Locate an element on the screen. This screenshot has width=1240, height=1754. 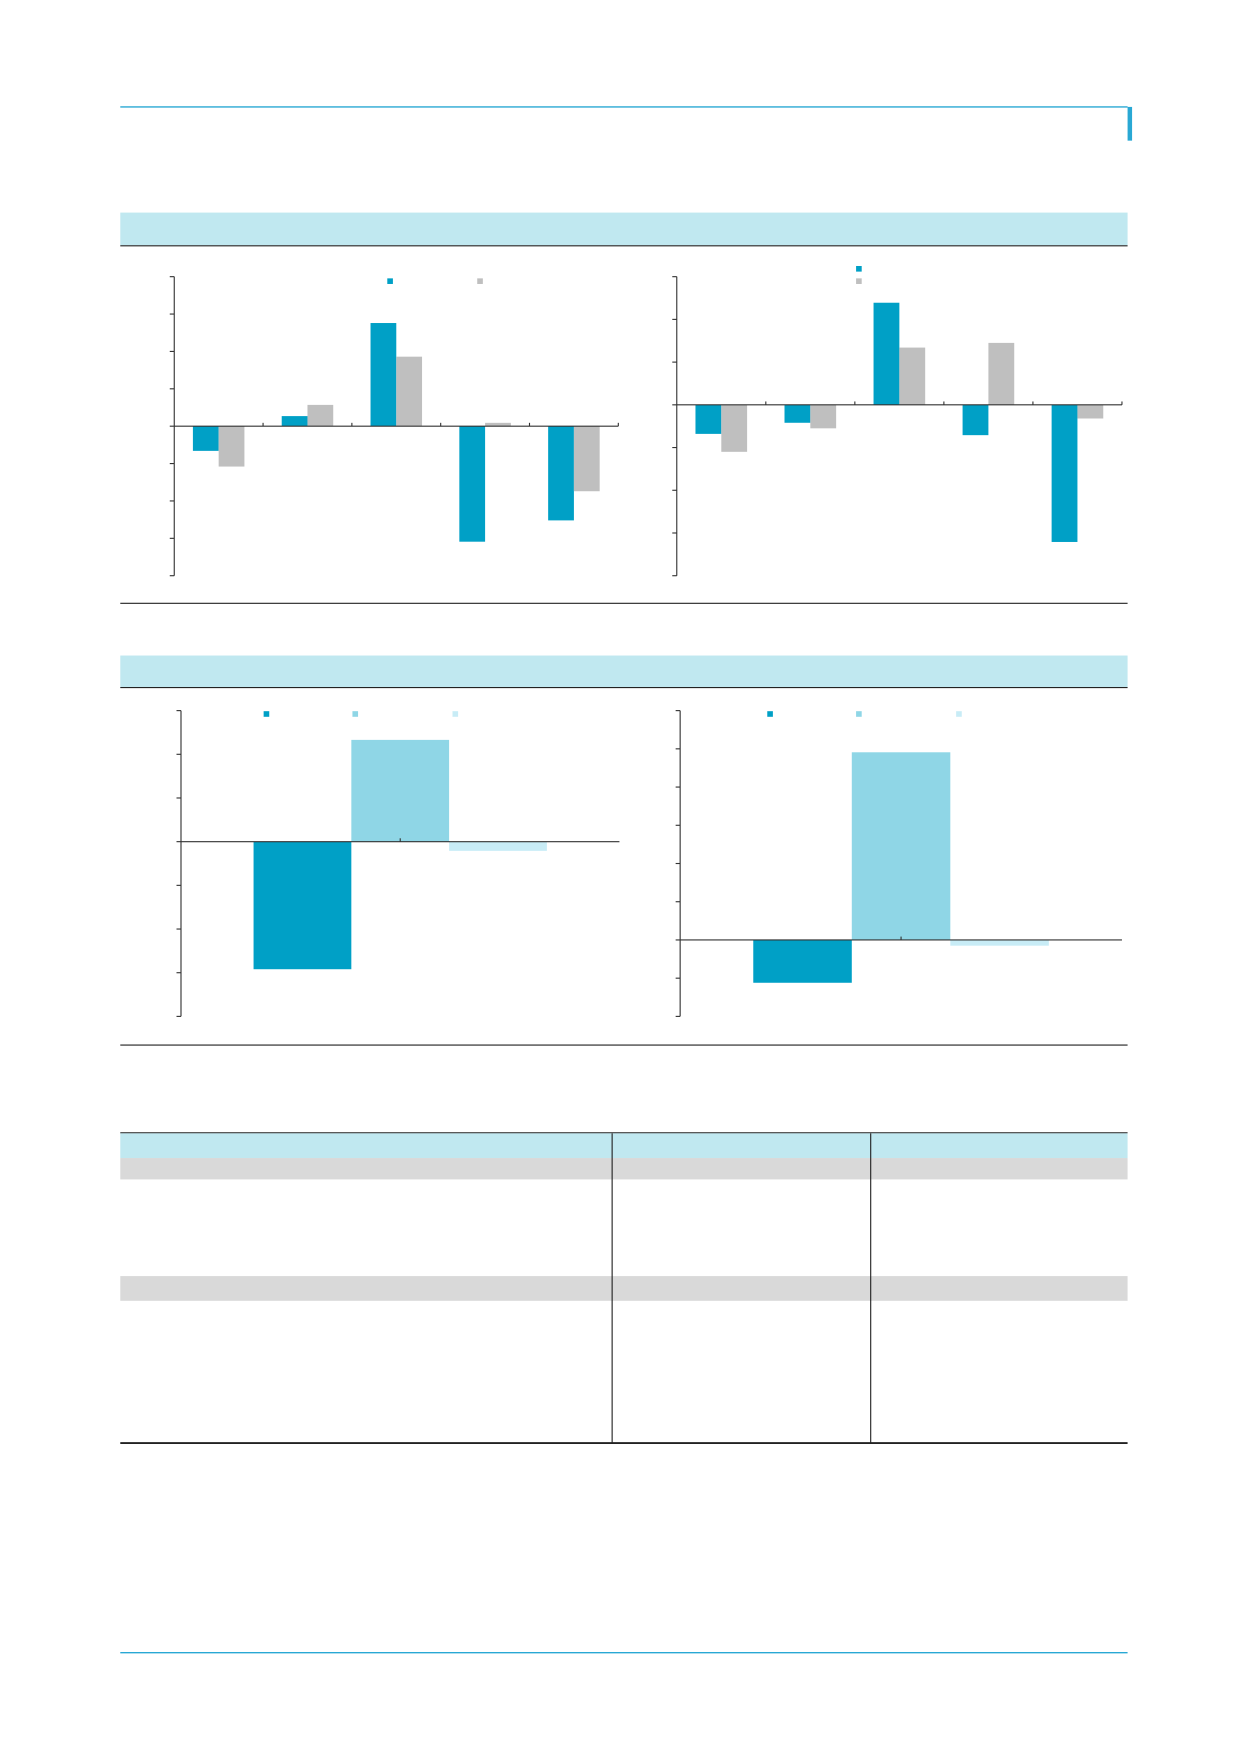
table is located at coordinates (624, 1288).